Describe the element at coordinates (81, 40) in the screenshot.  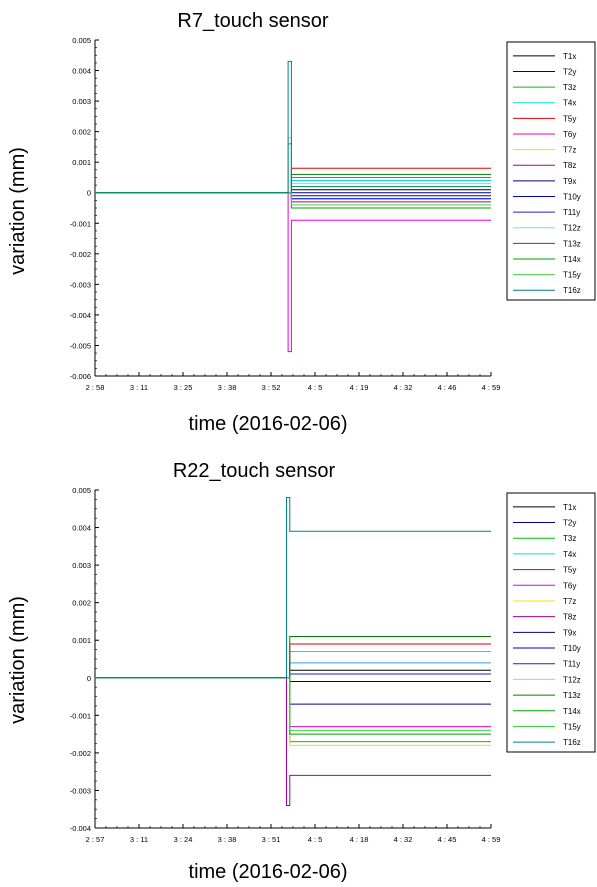
I see `y-tick-label: 0.005` at that location.